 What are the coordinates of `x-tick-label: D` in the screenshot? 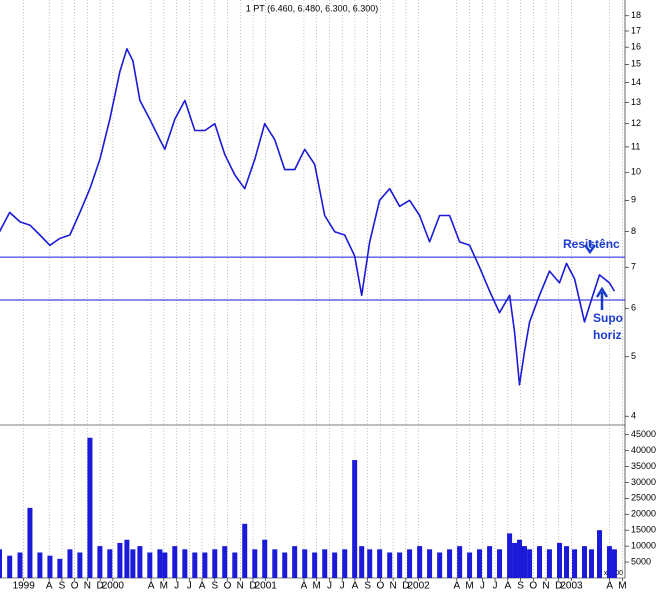 It's located at (252, 586).